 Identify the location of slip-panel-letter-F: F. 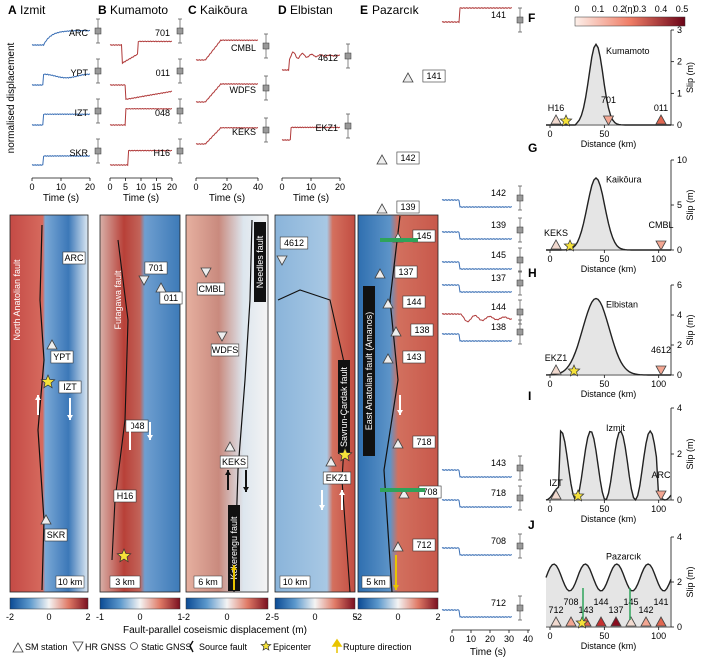
(531, 18).